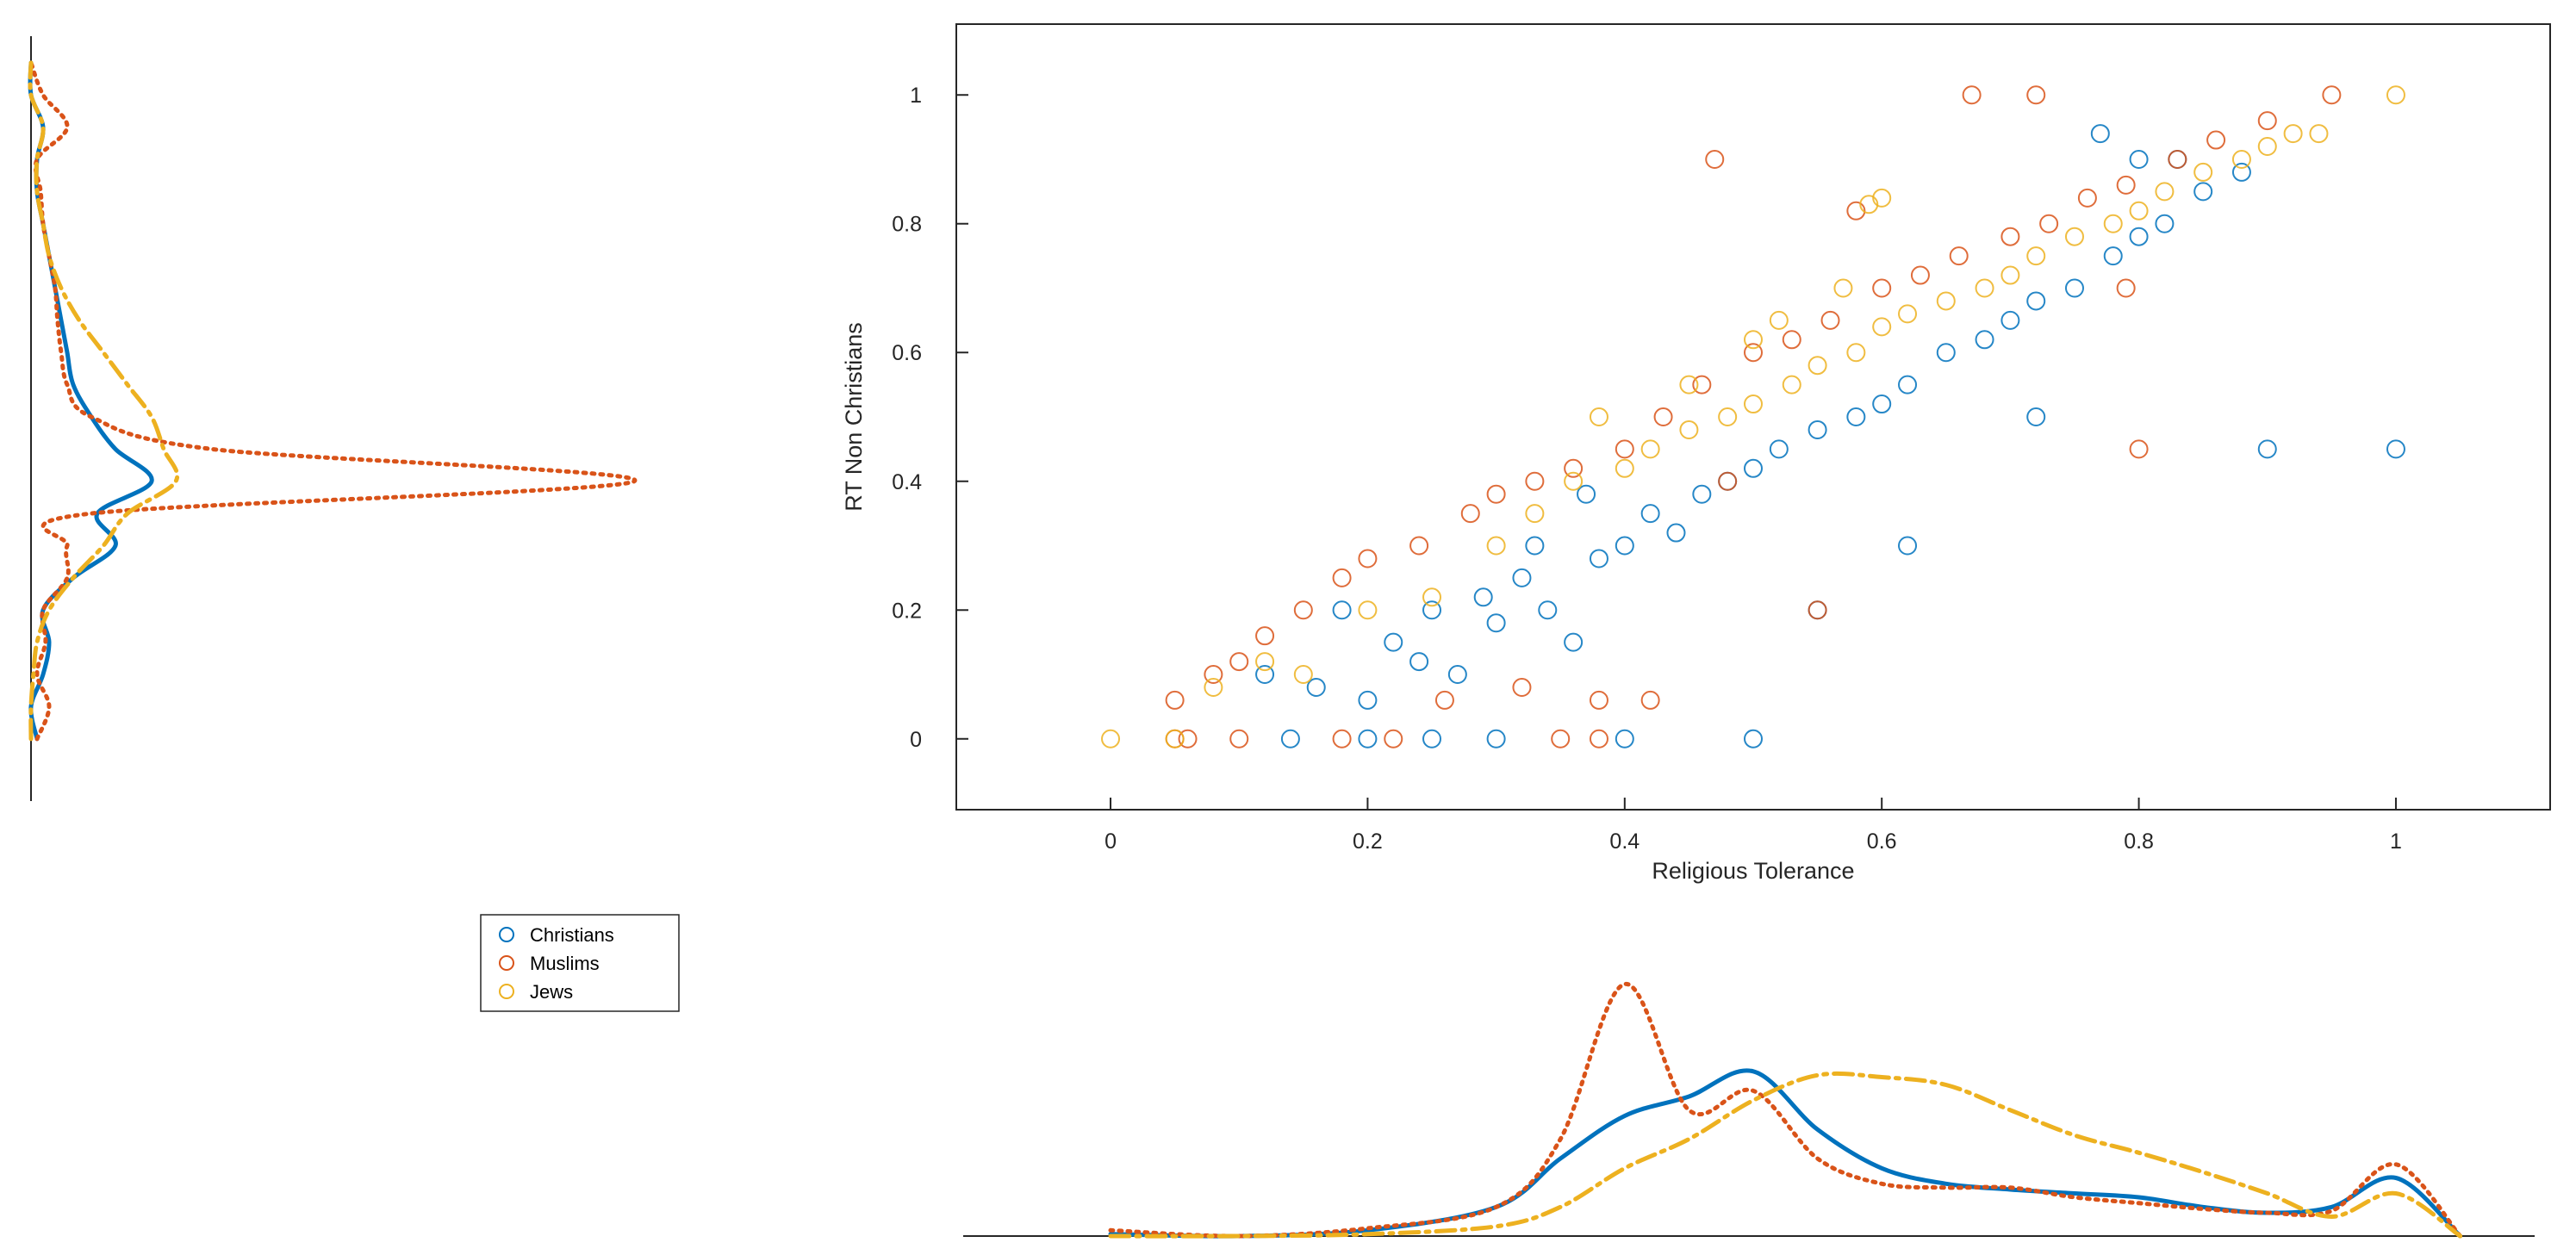 The width and height of the screenshot is (2576, 1255). What do you see at coordinates (930, 418) in the screenshot?
I see `scatter-y-ticks: 0 0.2 0.4 0.6 0.8 1` at bounding box center [930, 418].